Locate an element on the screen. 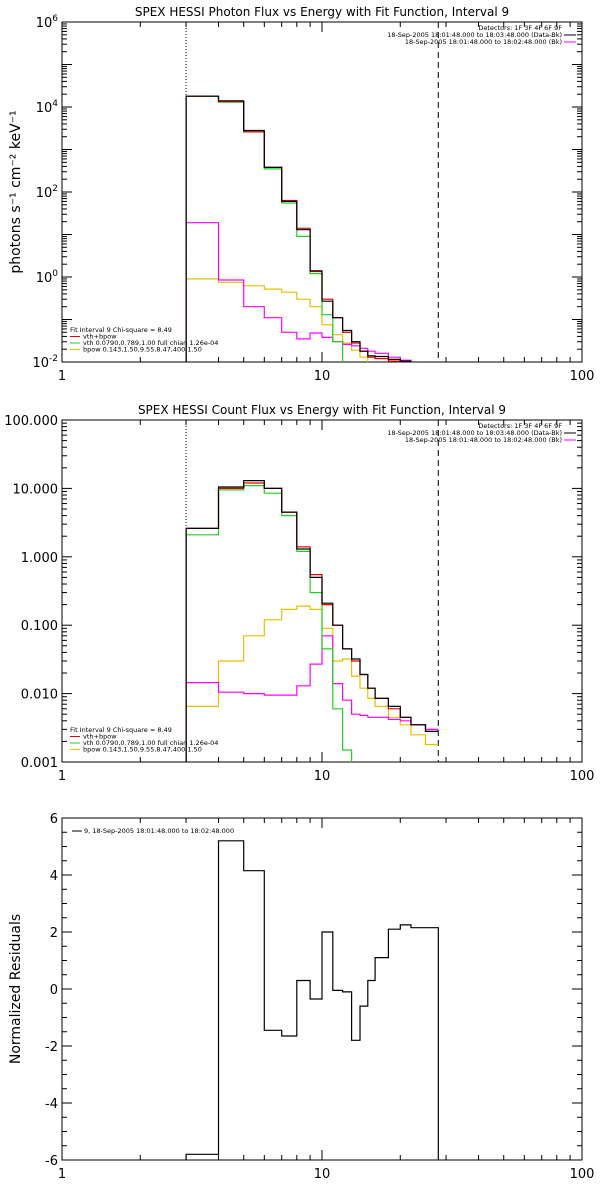 The width and height of the screenshot is (600, 1200). y-tick-label: 10² is located at coordinates (47, 192).